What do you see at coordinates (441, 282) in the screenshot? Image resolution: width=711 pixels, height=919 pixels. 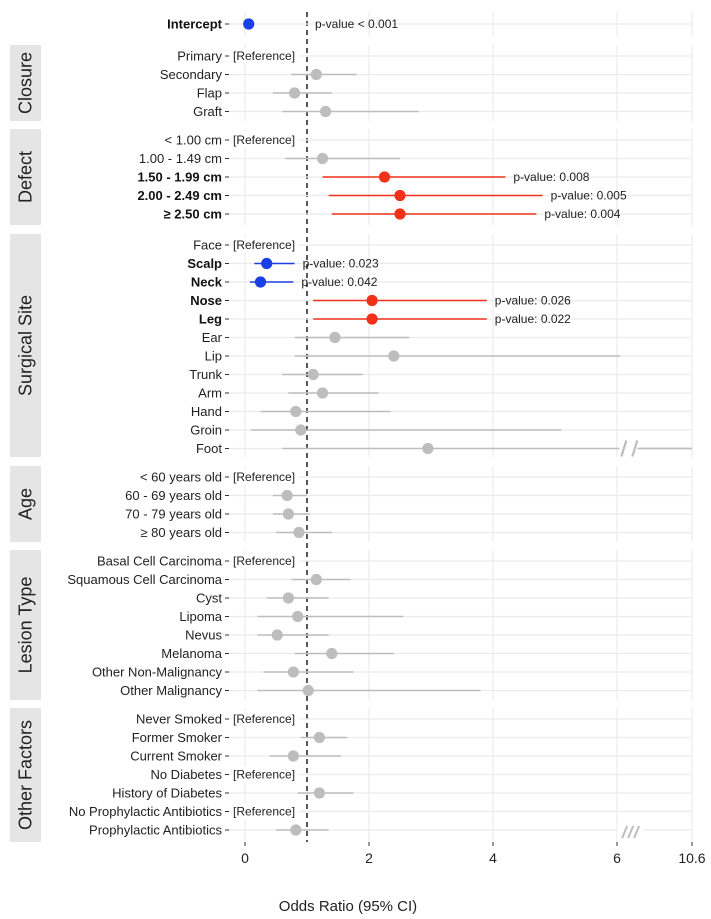 I see `forest-row: Neck p-value: 0.042` at bounding box center [441, 282].